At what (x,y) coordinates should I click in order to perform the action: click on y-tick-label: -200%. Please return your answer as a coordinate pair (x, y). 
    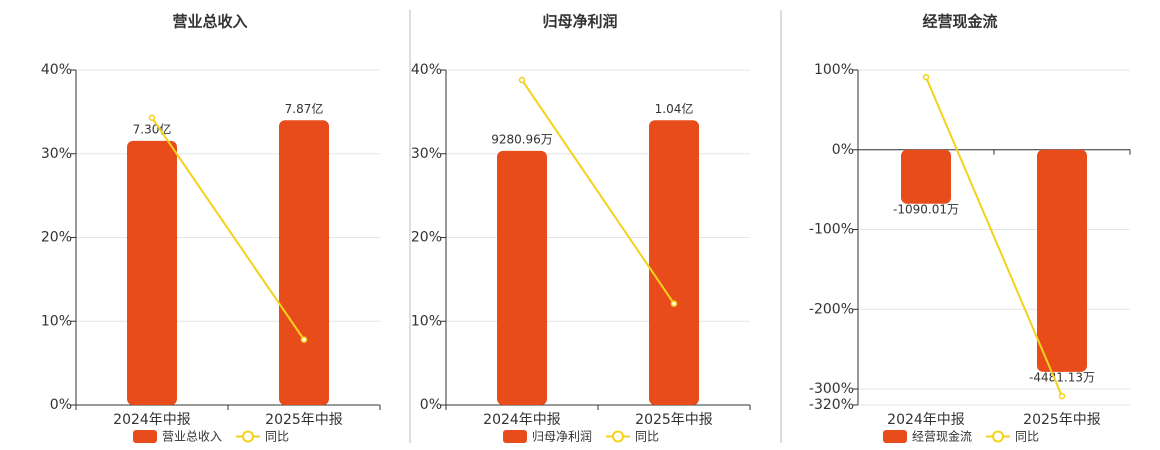
    Looking at the image, I should click on (831, 309).